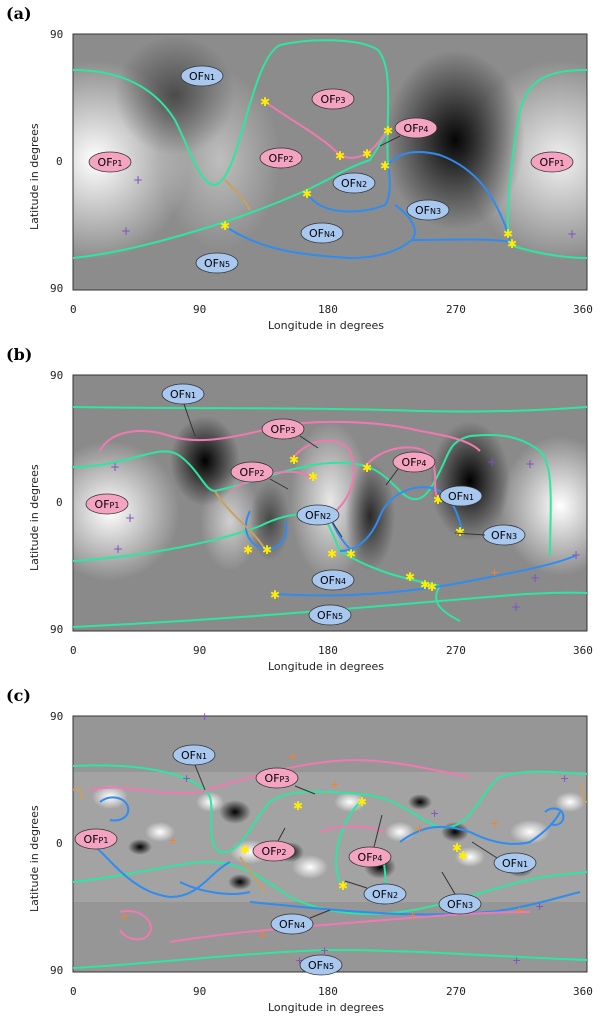  I want to click on panel-letter: (c), so click(18, 695).